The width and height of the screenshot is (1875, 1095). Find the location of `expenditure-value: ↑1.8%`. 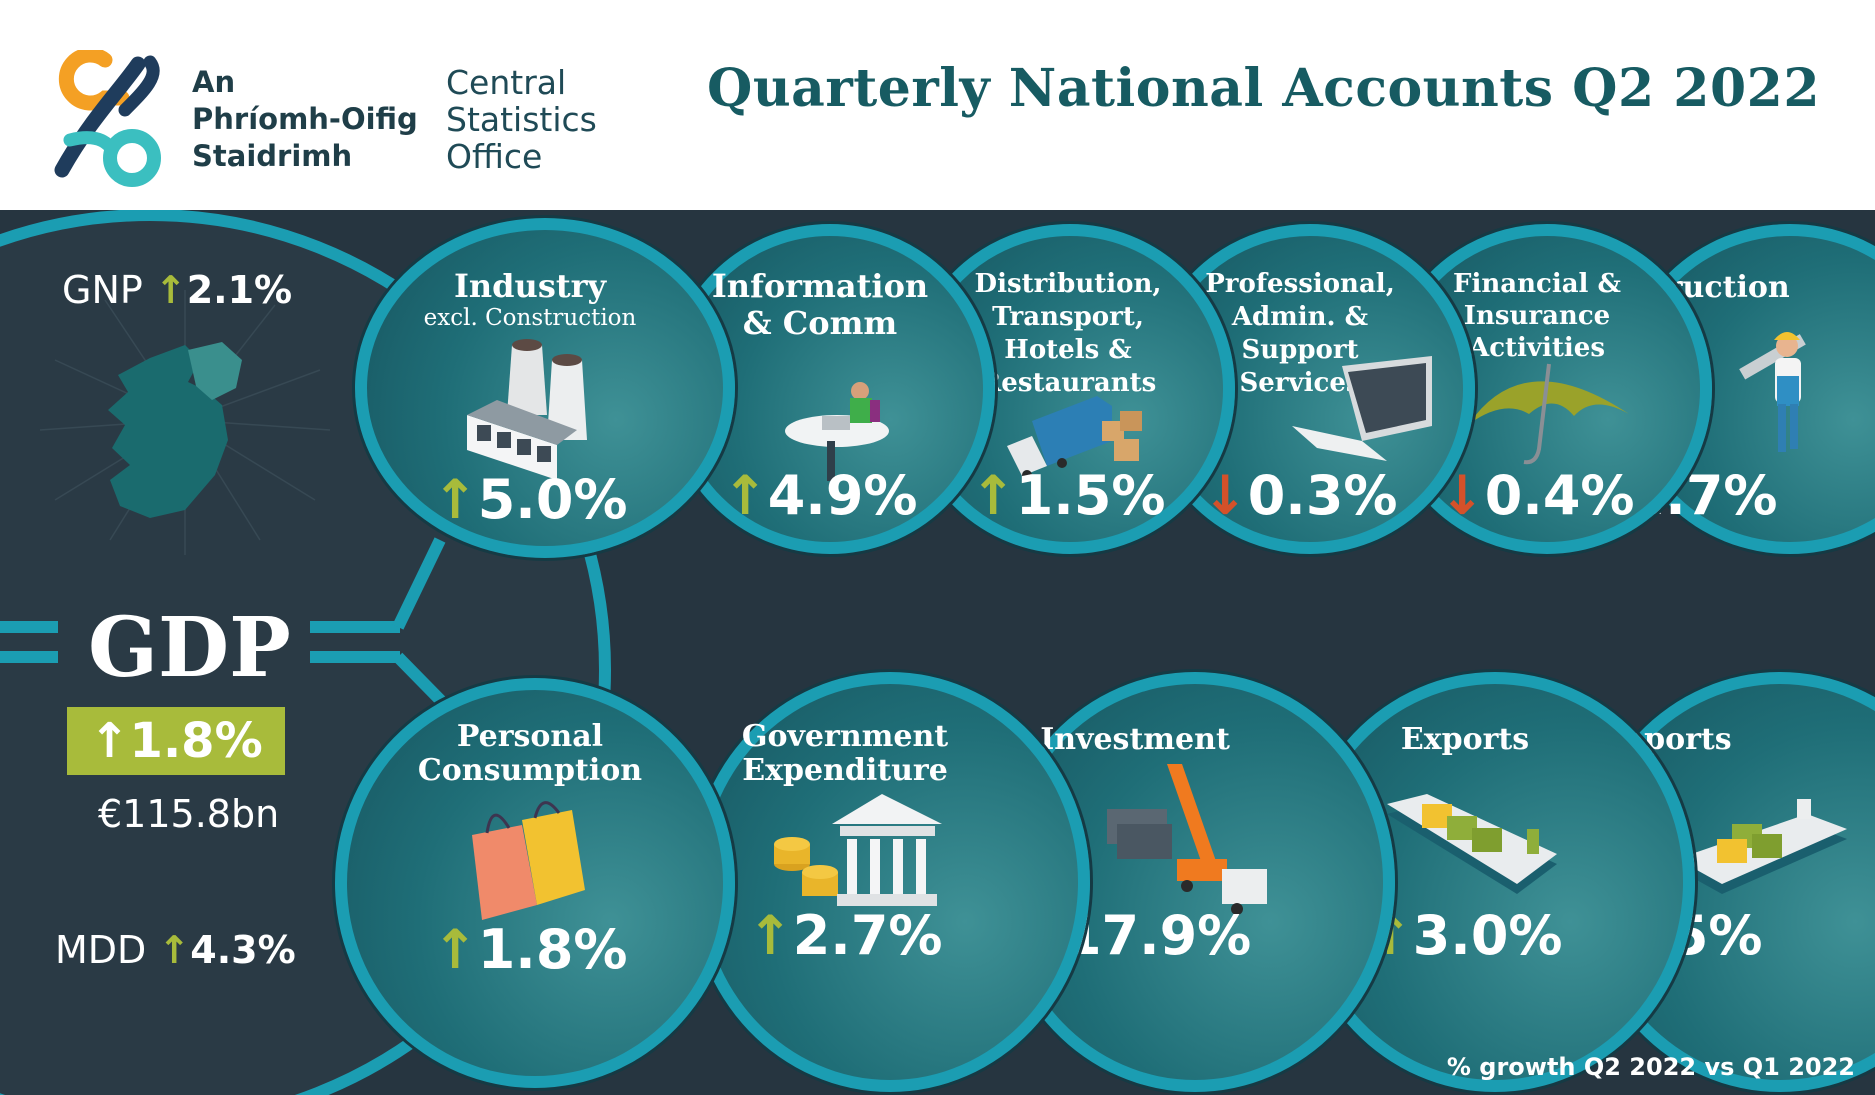

expenditure-value: ↑1.8% is located at coordinates (530, 949).